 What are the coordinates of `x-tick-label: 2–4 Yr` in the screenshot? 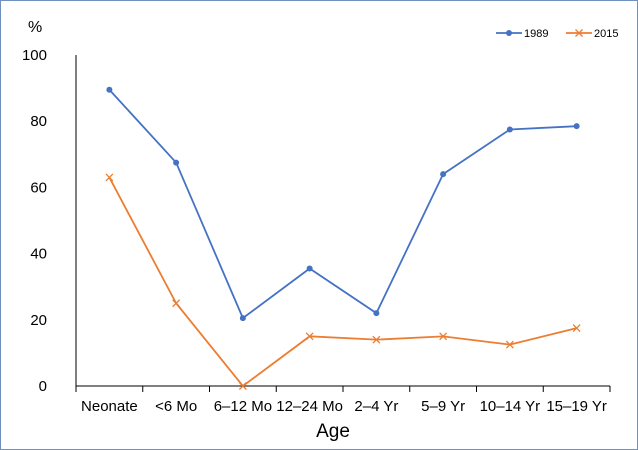 It's located at (376, 406).